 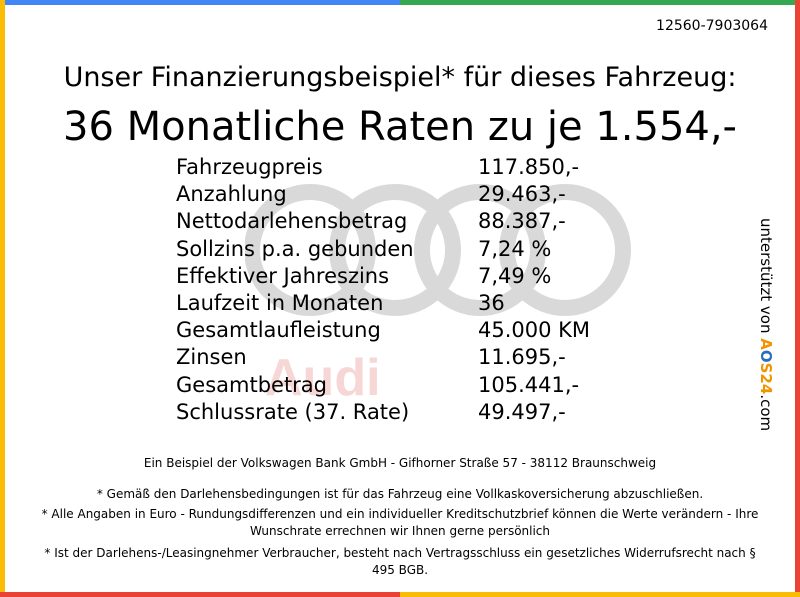 I want to click on row-value: 11.695,-, so click(x=522, y=357).